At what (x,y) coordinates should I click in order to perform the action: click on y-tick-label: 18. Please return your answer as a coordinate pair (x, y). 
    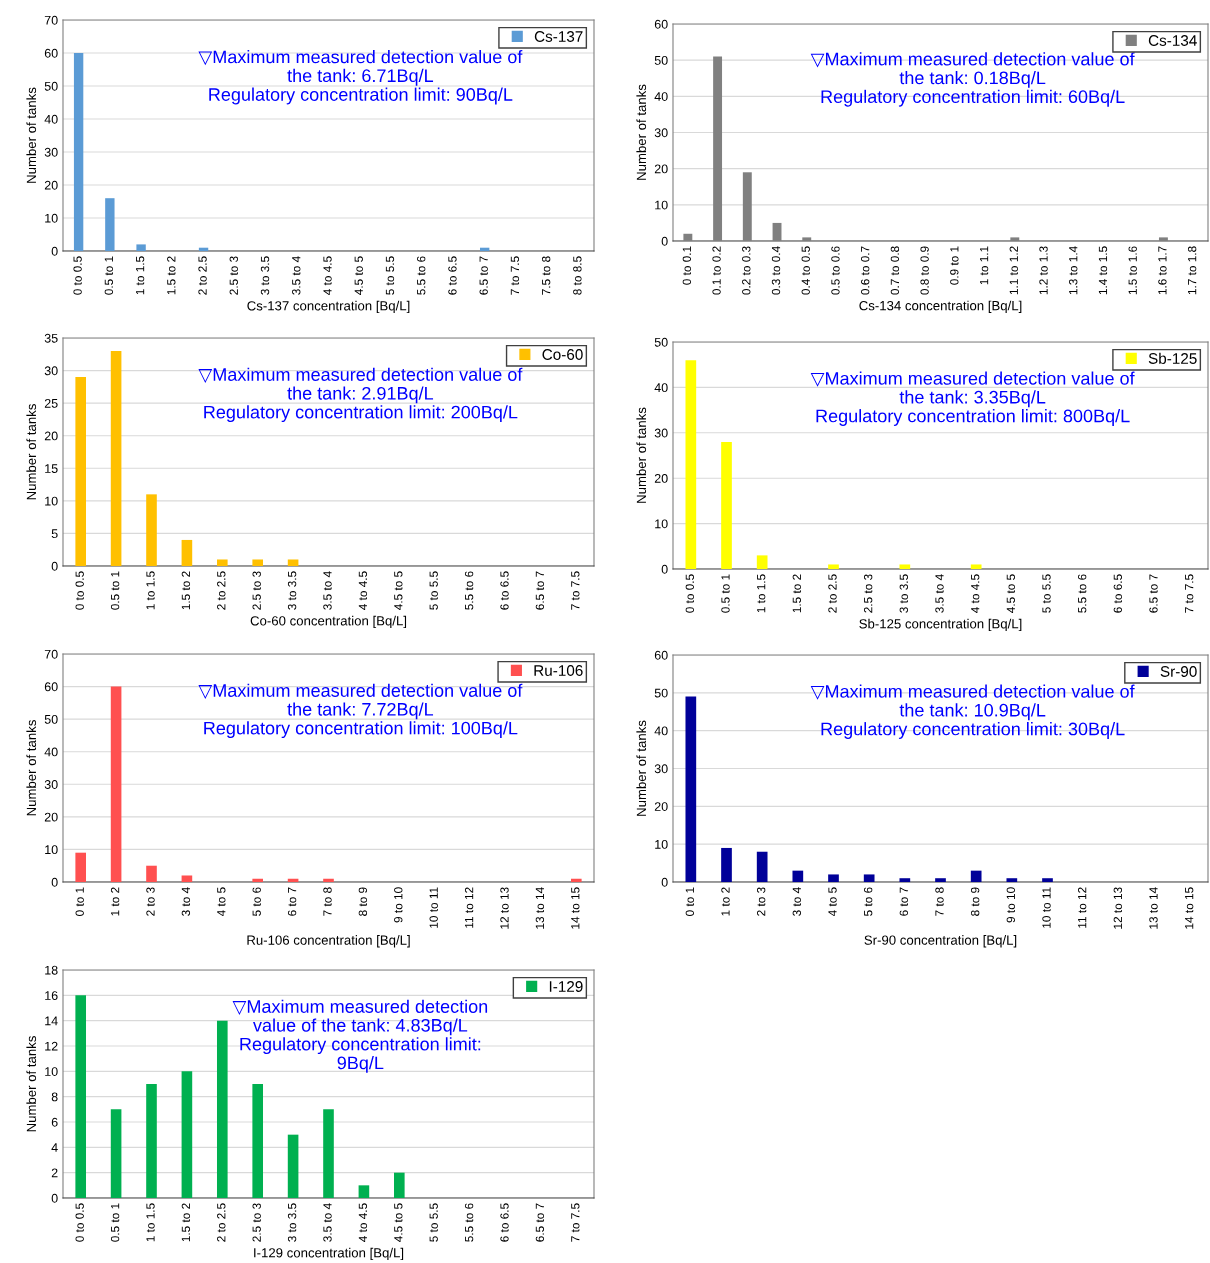
    Looking at the image, I should click on (51, 970).